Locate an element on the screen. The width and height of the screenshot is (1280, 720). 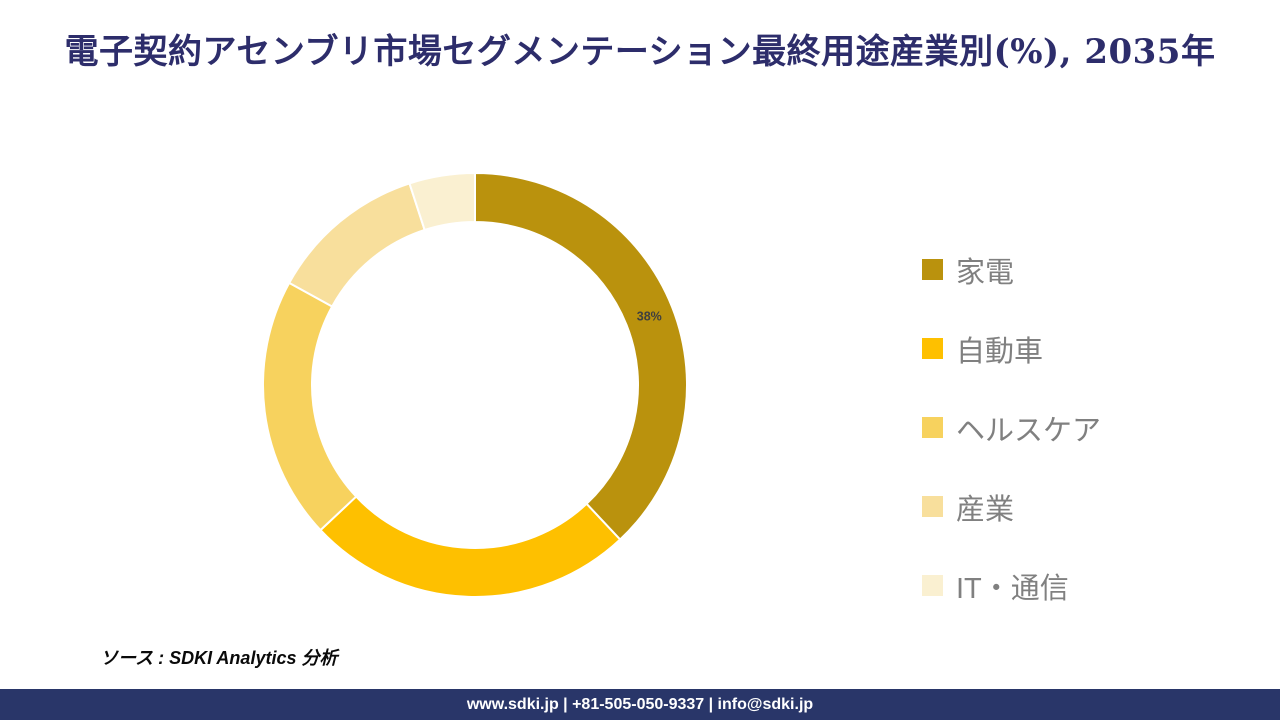
legend-label: 産業 is located at coordinates (985, 509).